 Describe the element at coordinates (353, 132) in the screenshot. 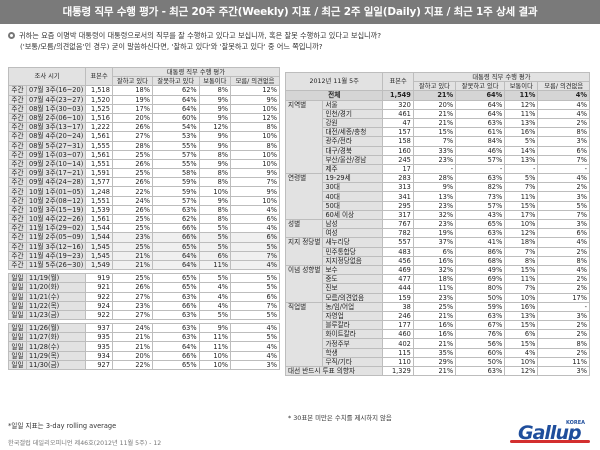

I see `subgroup-label: 대전/세종/충청` at that location.